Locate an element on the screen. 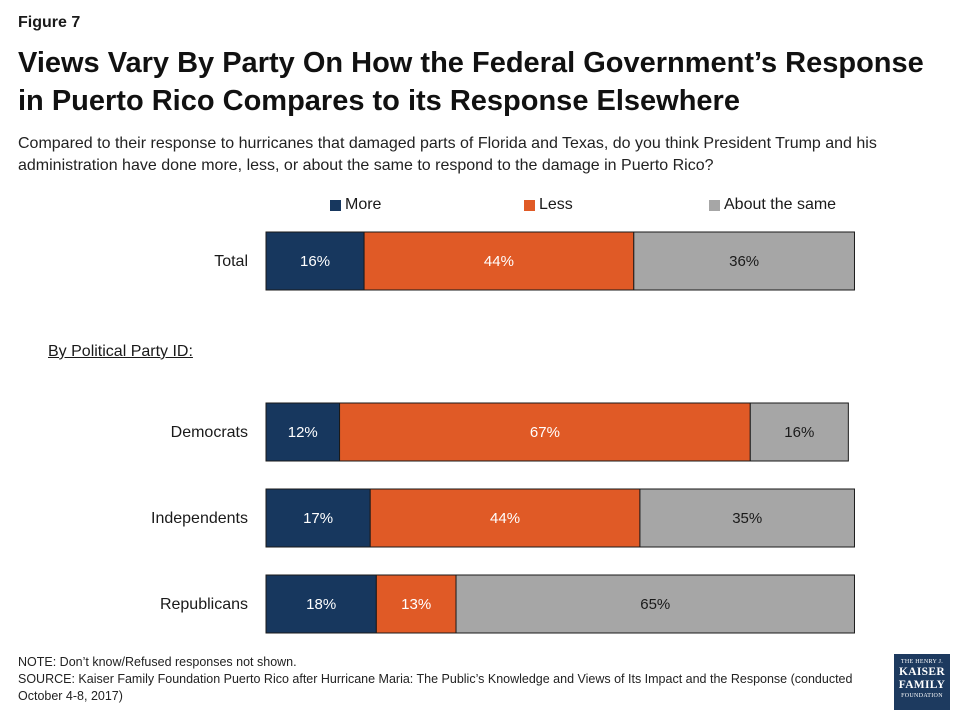 This screenshot has height=720, width=960. legend-label-more: More is located at coordinates (363, 204).